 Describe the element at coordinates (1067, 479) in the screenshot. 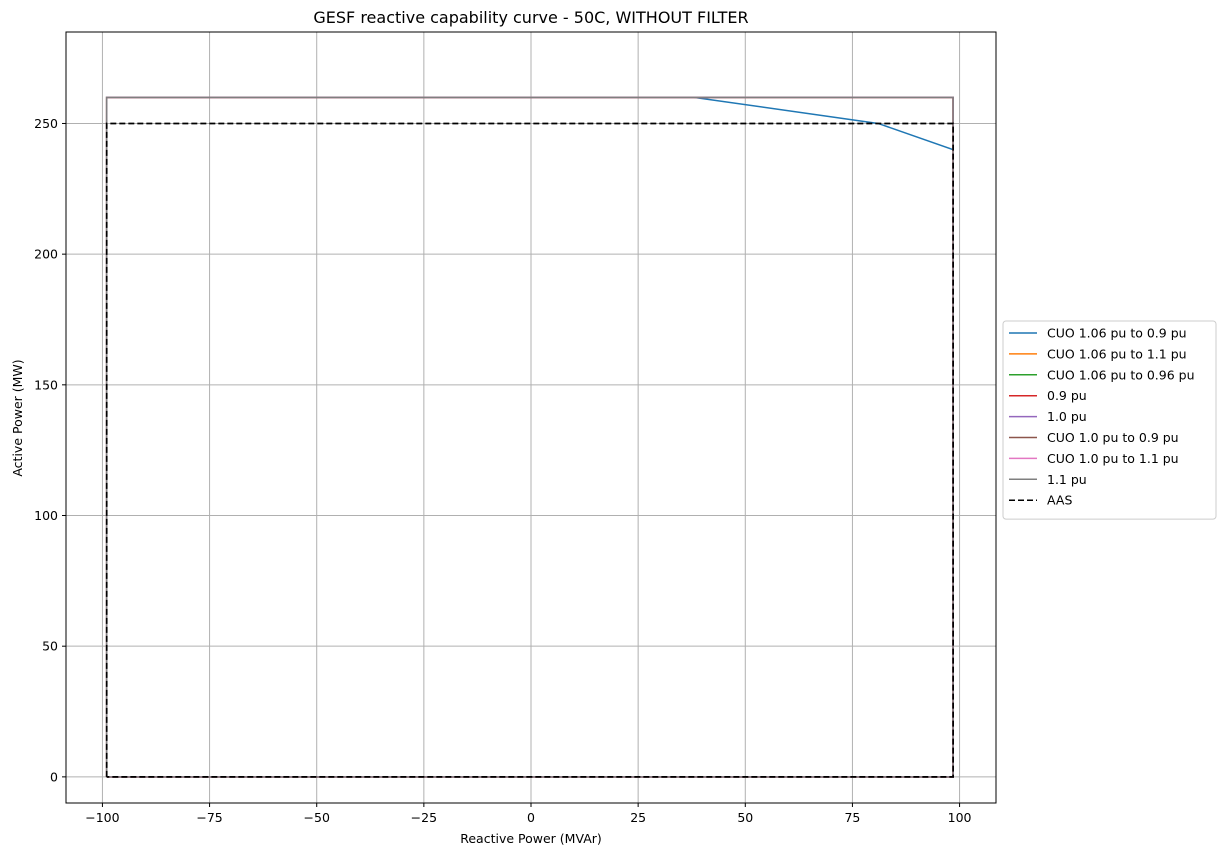

I see `legend-label-7: 1.1 pu` at that location.